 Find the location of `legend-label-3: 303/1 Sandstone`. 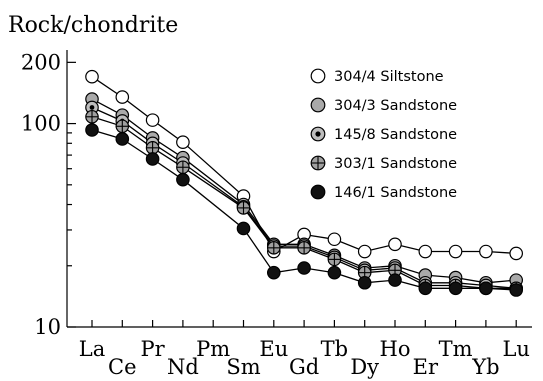

legend-label-3: 303/1 Sandstone is located at coordinates (395, 164).